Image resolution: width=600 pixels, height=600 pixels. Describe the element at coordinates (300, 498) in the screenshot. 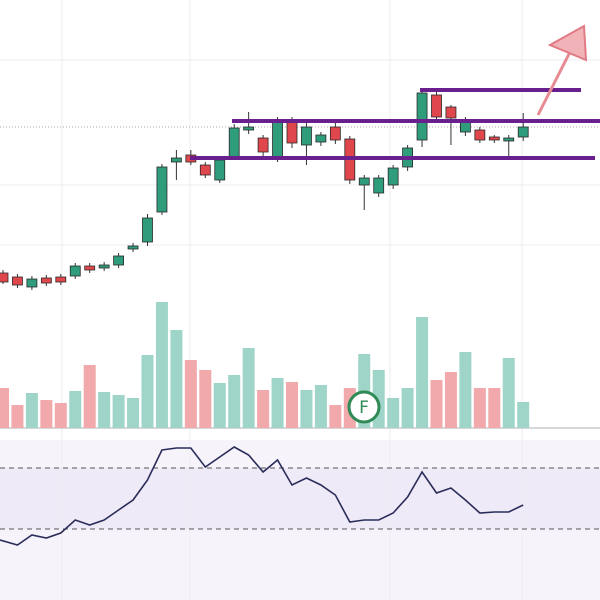

I see `oscillator-band` at that location.